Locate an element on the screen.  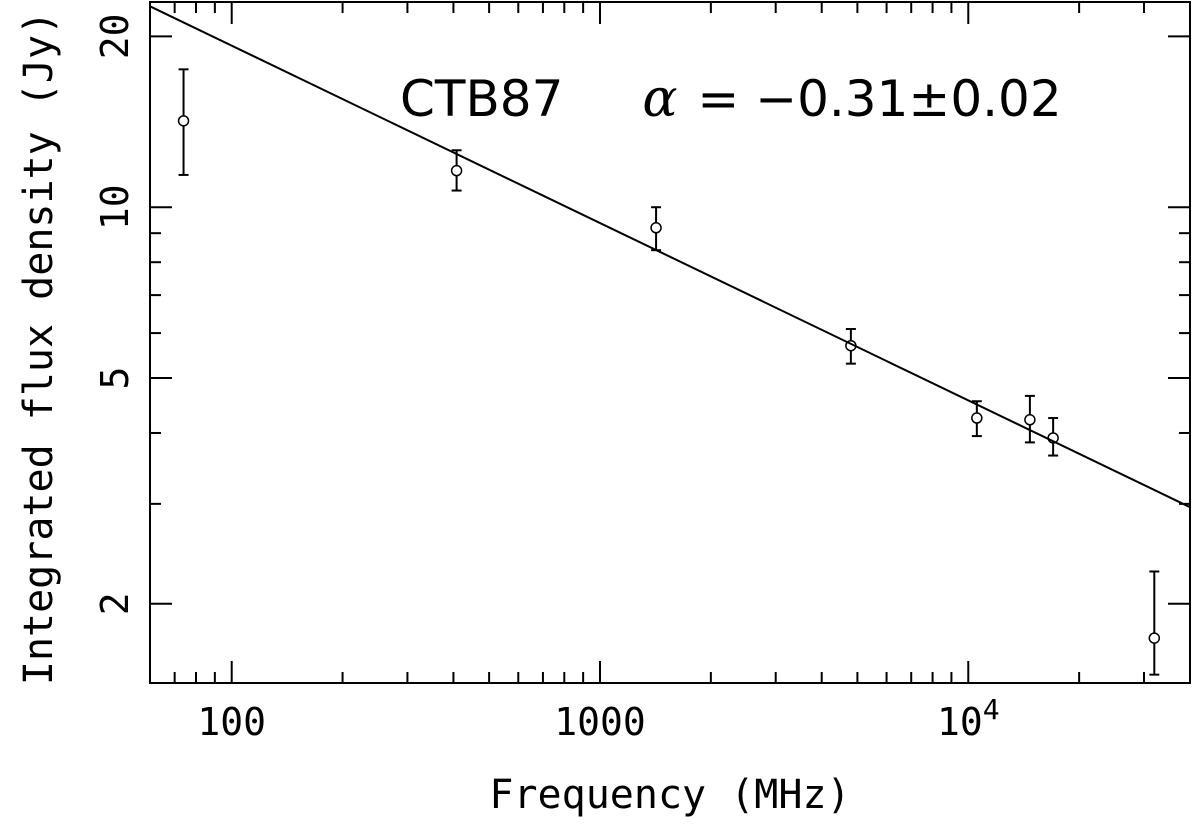
annotation-alpha-symbol: α is located at coordinates (659, 99).